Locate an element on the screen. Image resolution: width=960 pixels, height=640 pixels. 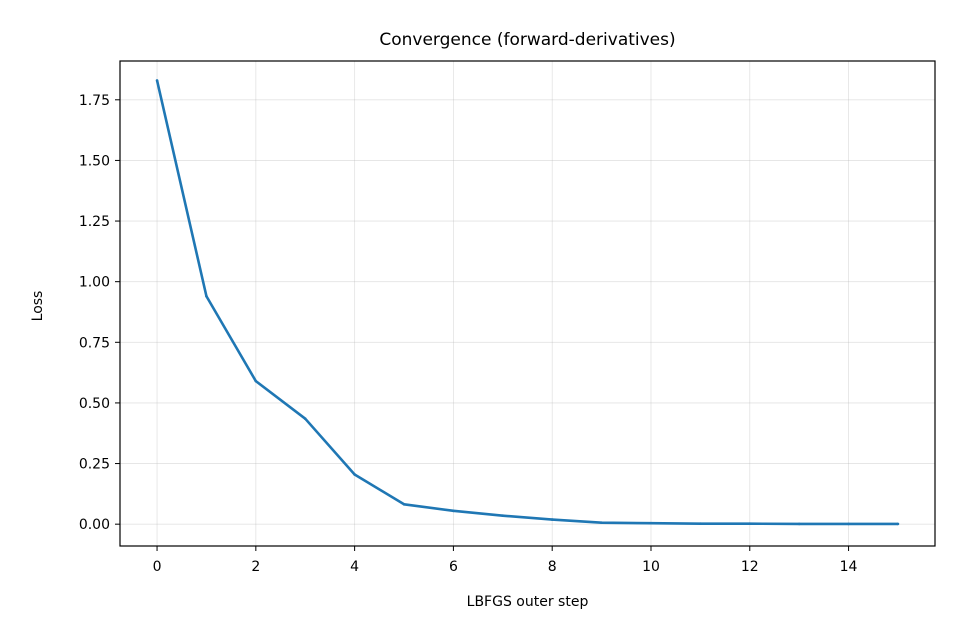
y-axis-label: Loss is located at coordinates (38, 306).